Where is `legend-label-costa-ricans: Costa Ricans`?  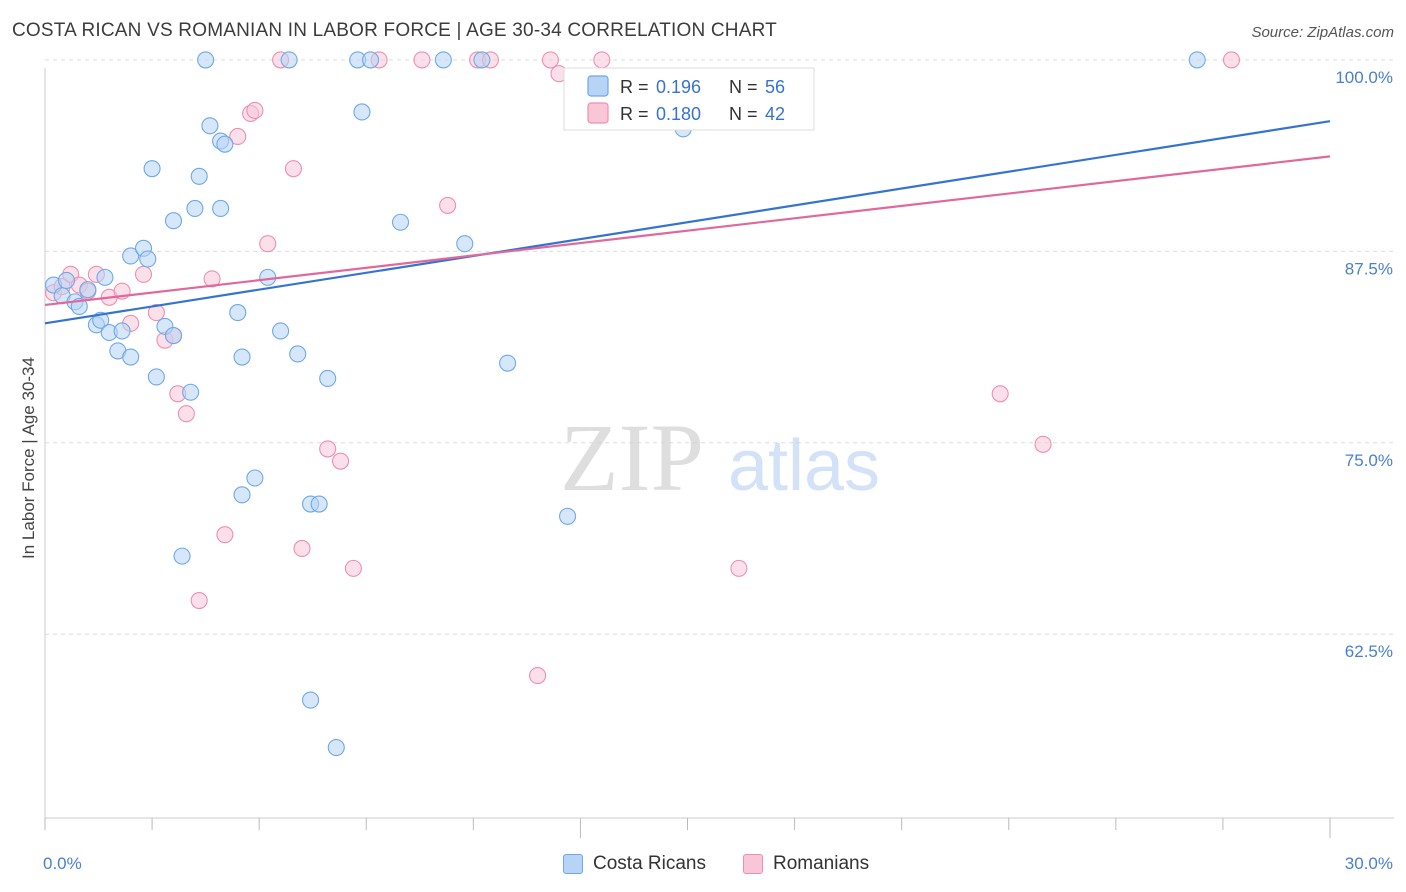
legend-label-costa-ricans: Costa Ricans is located at coordinates (649, 863).